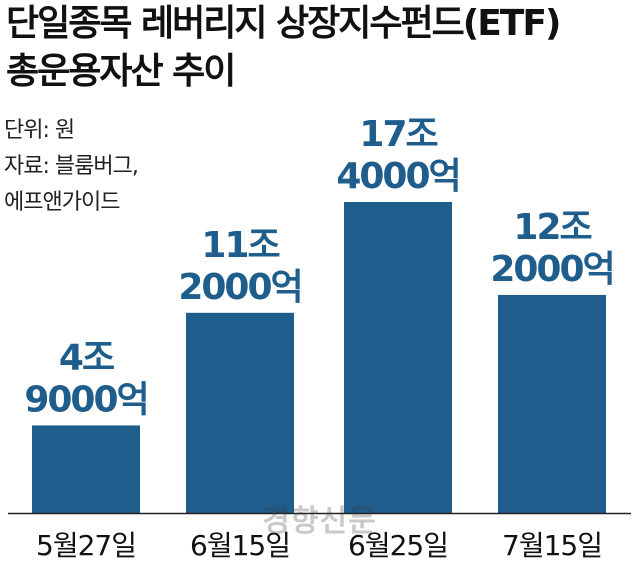 The image size is (639, 565). What do you see at coordinates (71, 166) in the screenshot?
I see `source-note-line-1: 자료: 블룸버그,` at bounding box center [71, 166].